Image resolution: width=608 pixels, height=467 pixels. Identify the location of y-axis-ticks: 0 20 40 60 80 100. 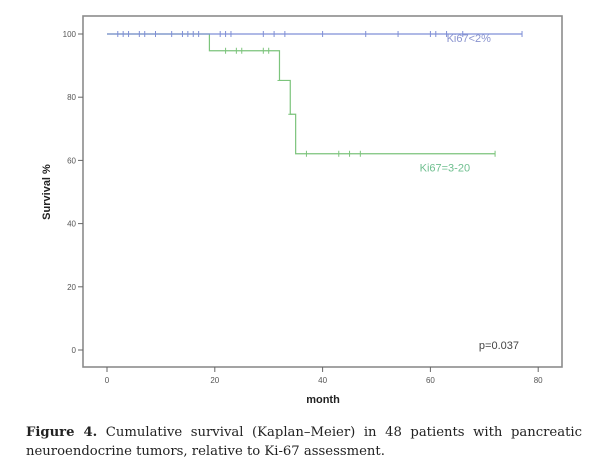
(73, 192).